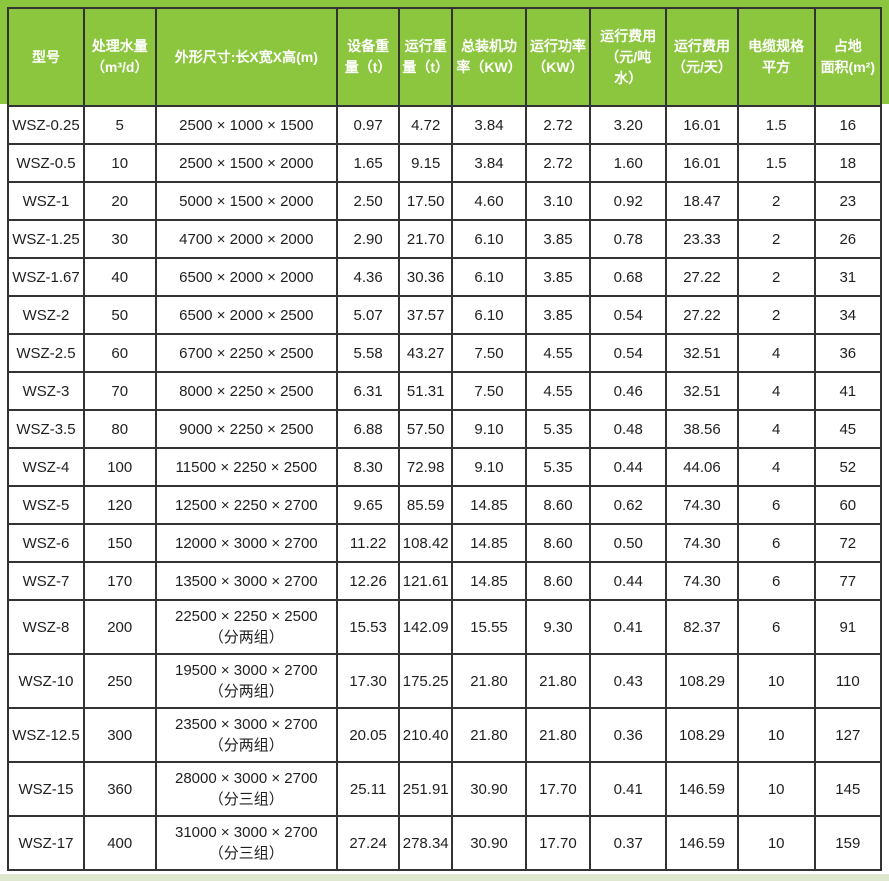 The image size is (889, 881). I want to click on cell-cost-per-day: 74.30, so click(702, 505).